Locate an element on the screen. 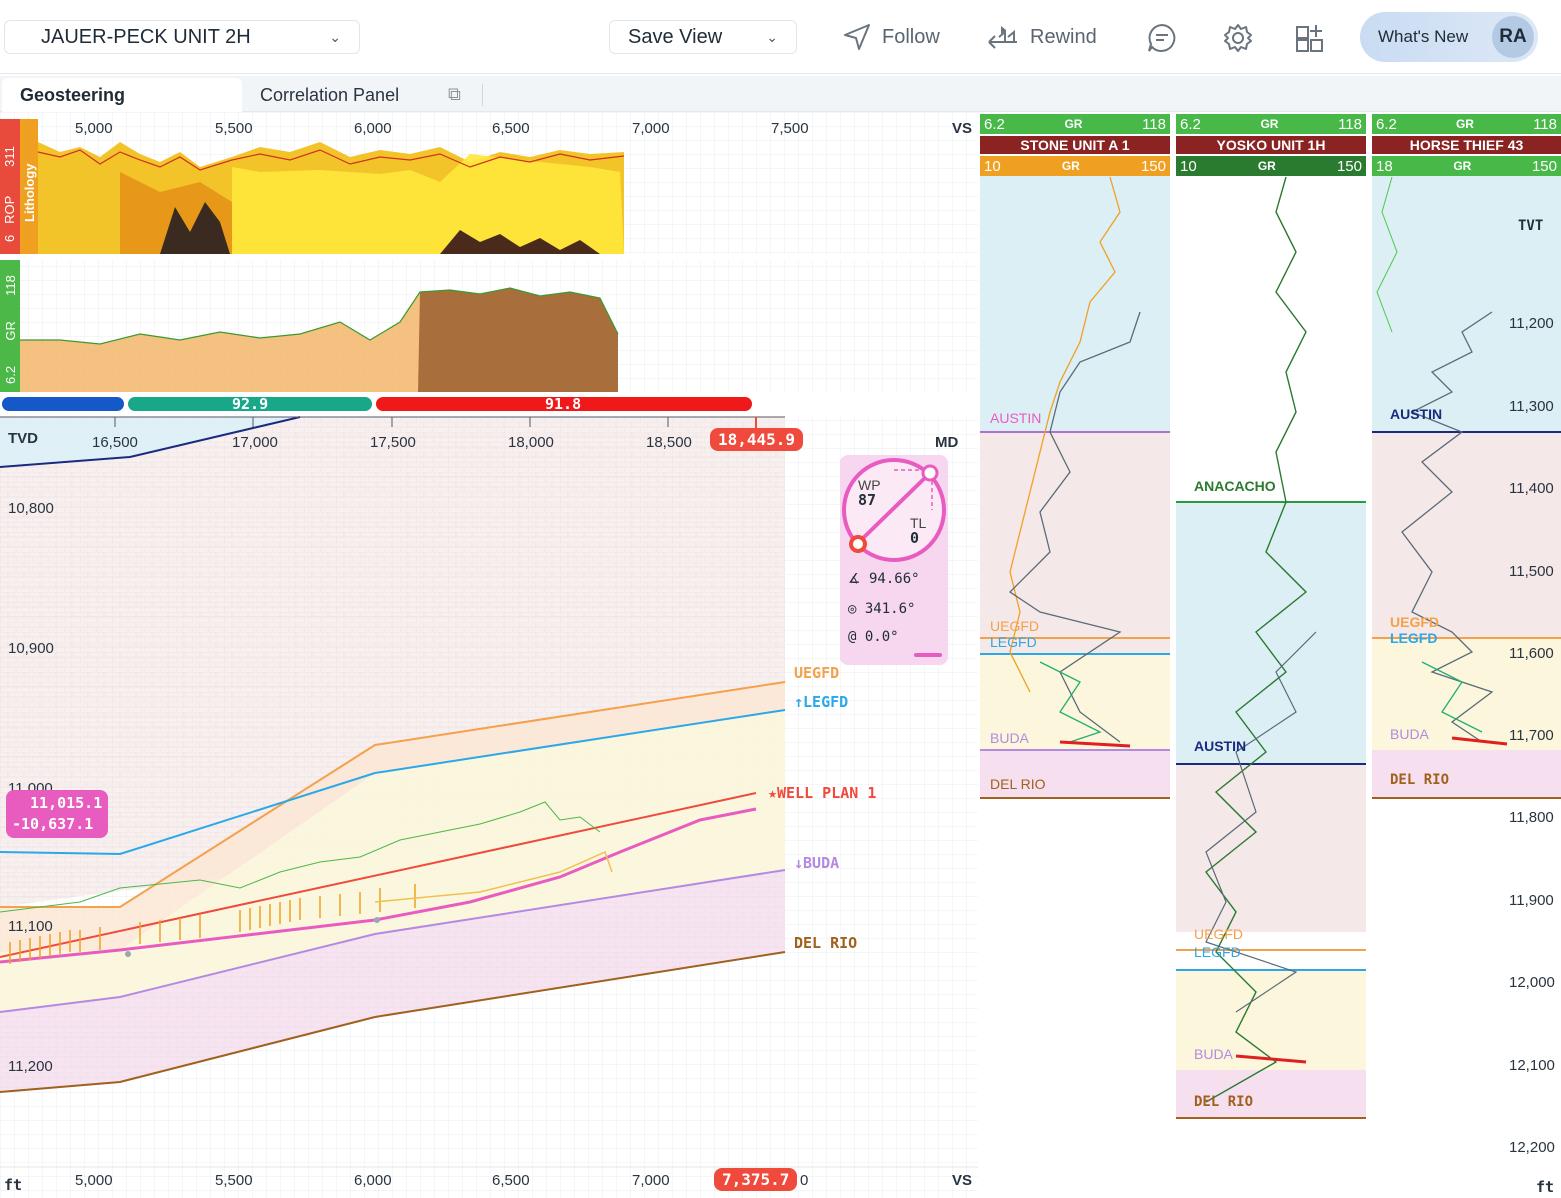 The height and width of the screenshot is (1198, 1561). horse-thief-austin-label: AUSTIN is located at coordinates (1416, 414).